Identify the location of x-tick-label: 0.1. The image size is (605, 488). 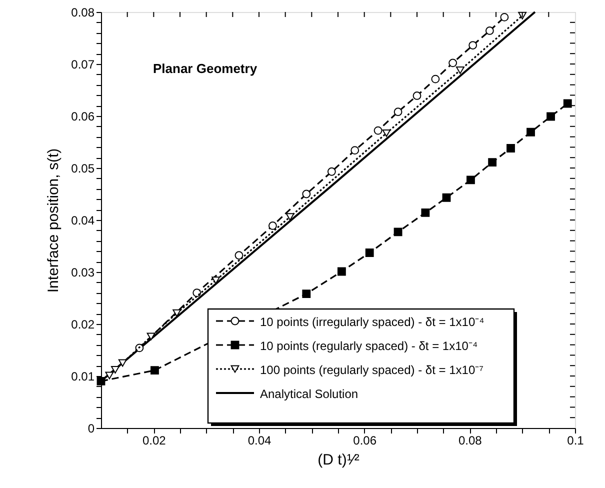
(575, 441).